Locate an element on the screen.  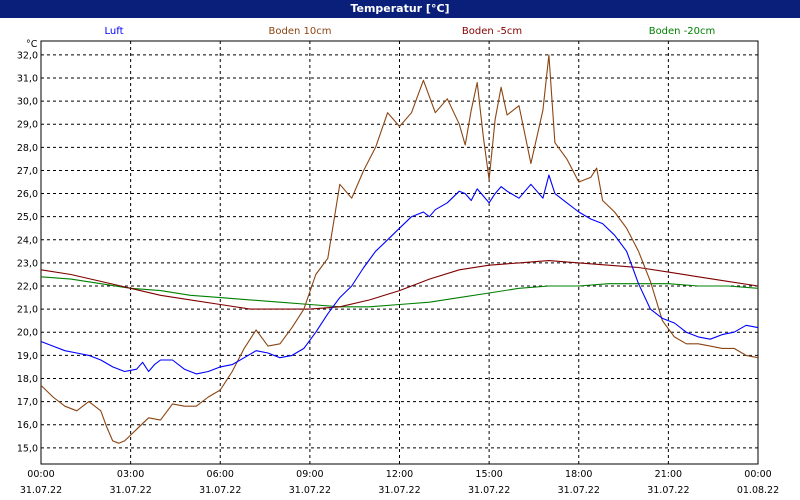
y-tick-label: 15,0 is located at coordinates (27, 448).